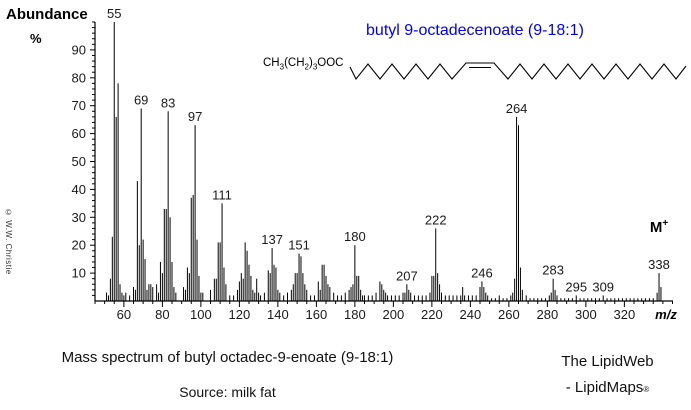  Describe the element at coordinates (227, 392) in the screenshot. I see `source-caption: Source: milk fat` at that location.